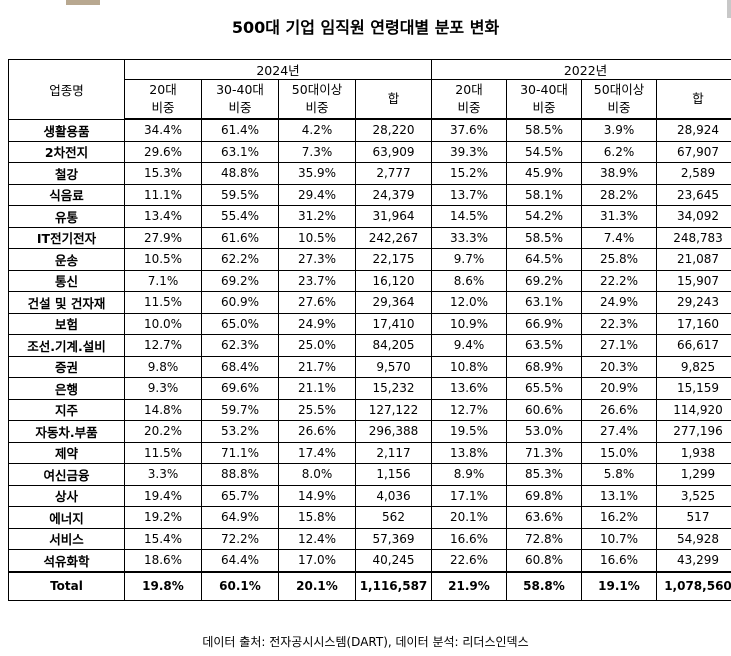  Describe the element at coordinates (693, 280) in the screenshot. I see `total-2022-cell: 15,907` at that location.